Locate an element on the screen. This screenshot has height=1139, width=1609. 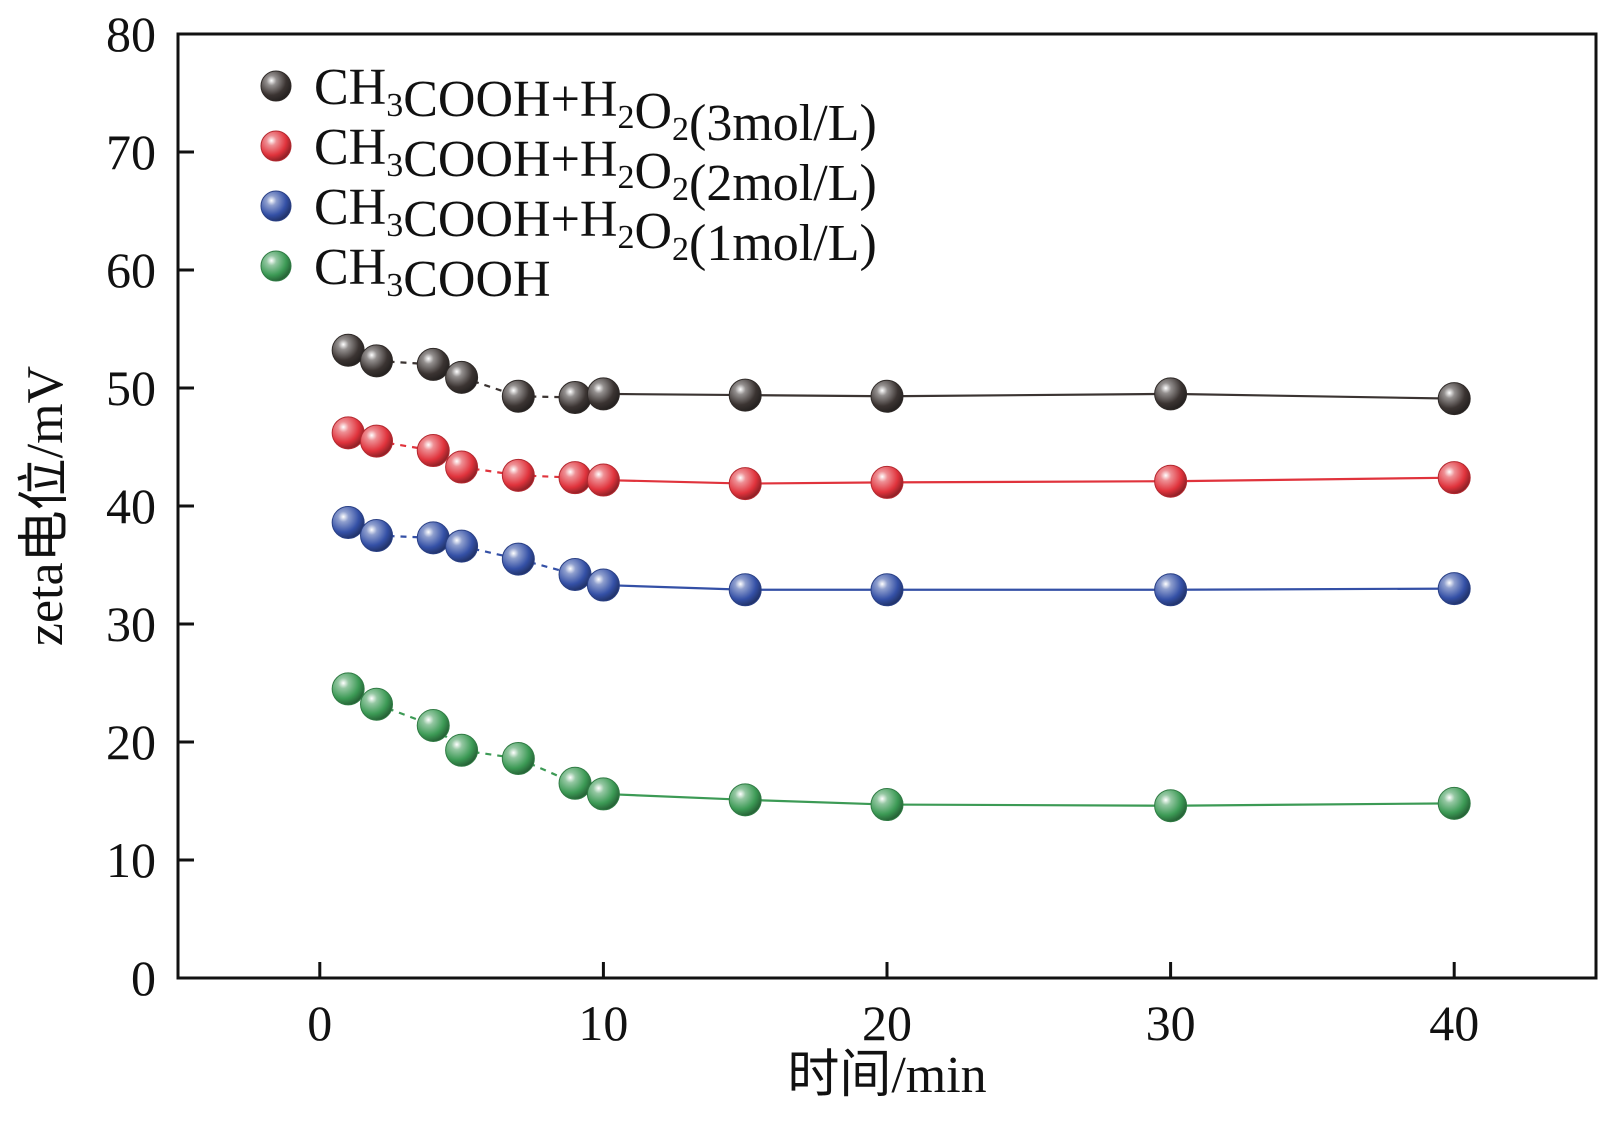
x-tick-label: 40 is located at coordinates (1454, 1023).